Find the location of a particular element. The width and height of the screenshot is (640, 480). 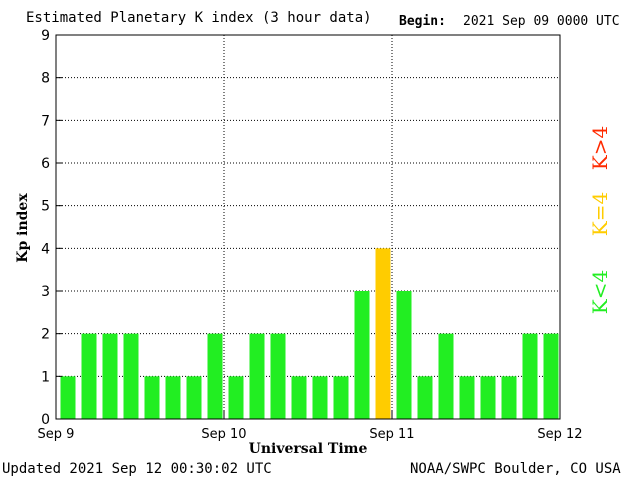

x-tick-label: Sep 11 is located at coordinates (391, 434).